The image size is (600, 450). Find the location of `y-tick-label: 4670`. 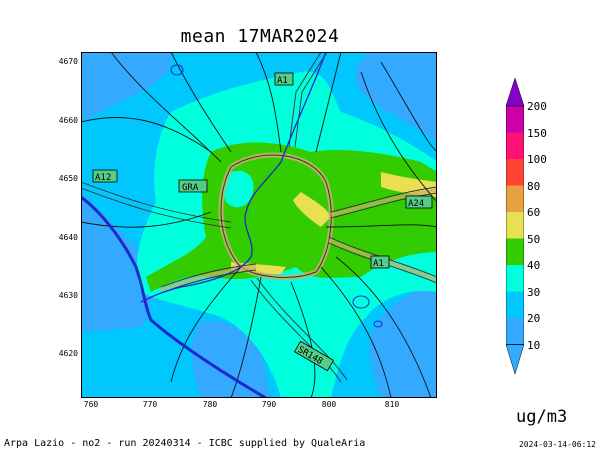

y-tick-label: 4670 is located at coordinates (68, 61).